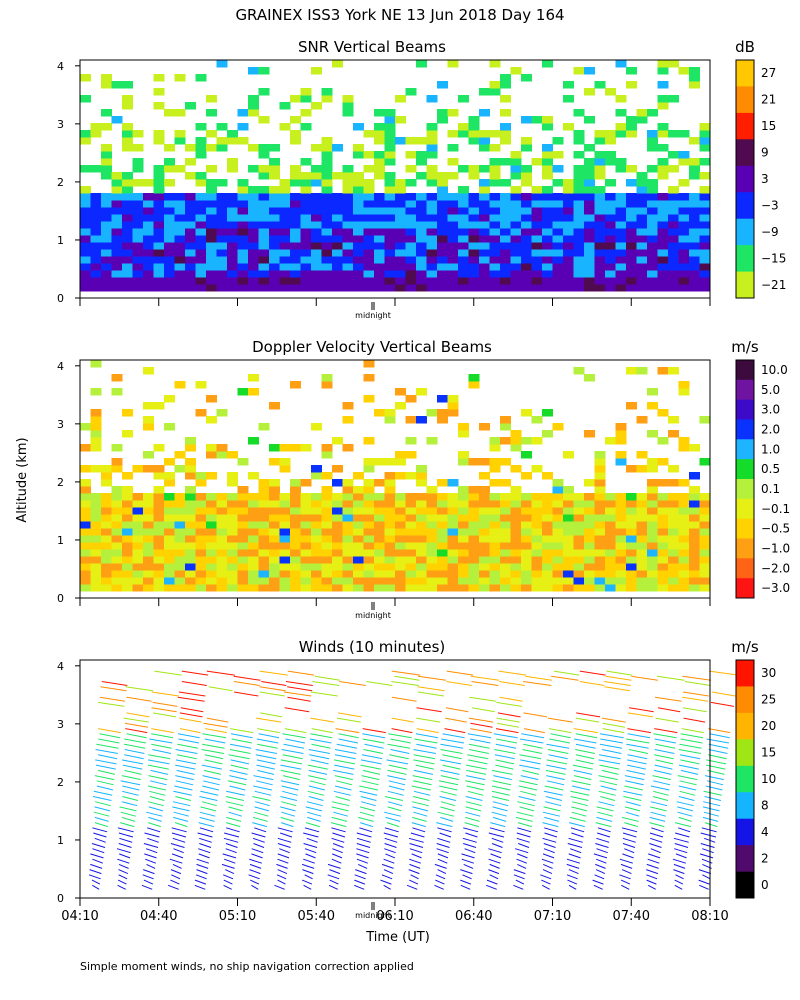  What do you see at coordinates (60, 540) in the screenshot?
I see `y-tick-label: 1` at bounding box center [60, 540].